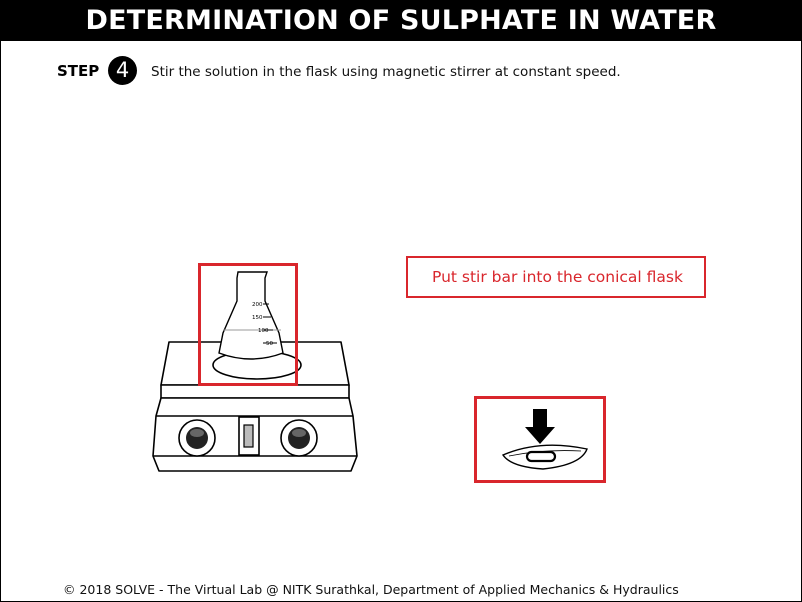 The width and height of the screenshot is (802, 602). I want to click on graduation-label: 150, so click(257, 318).